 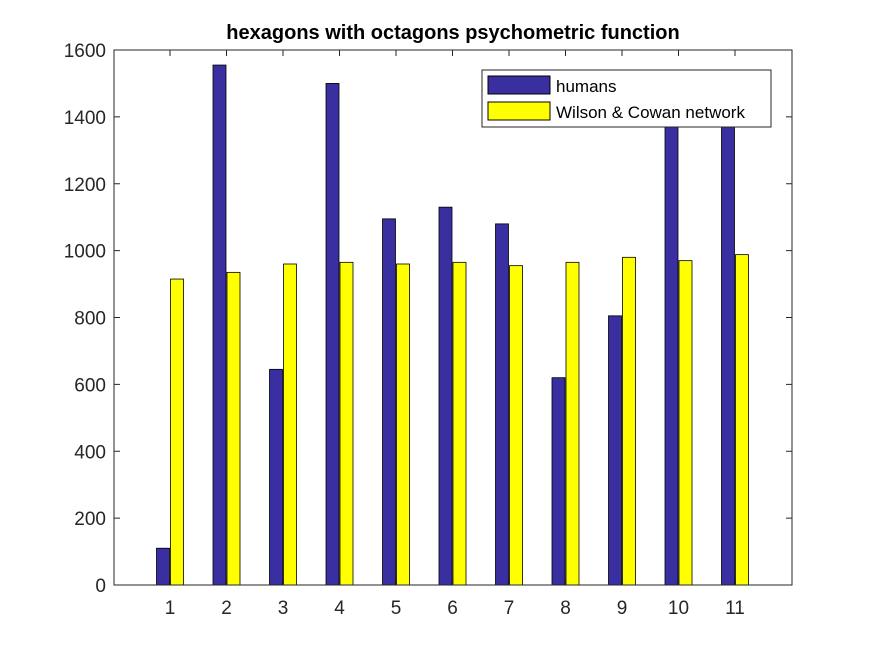 What do you see at coordinates (90, 519) in the screenshot?
I see `y-tick-label-200: 200` at bounding box center [90, 519].